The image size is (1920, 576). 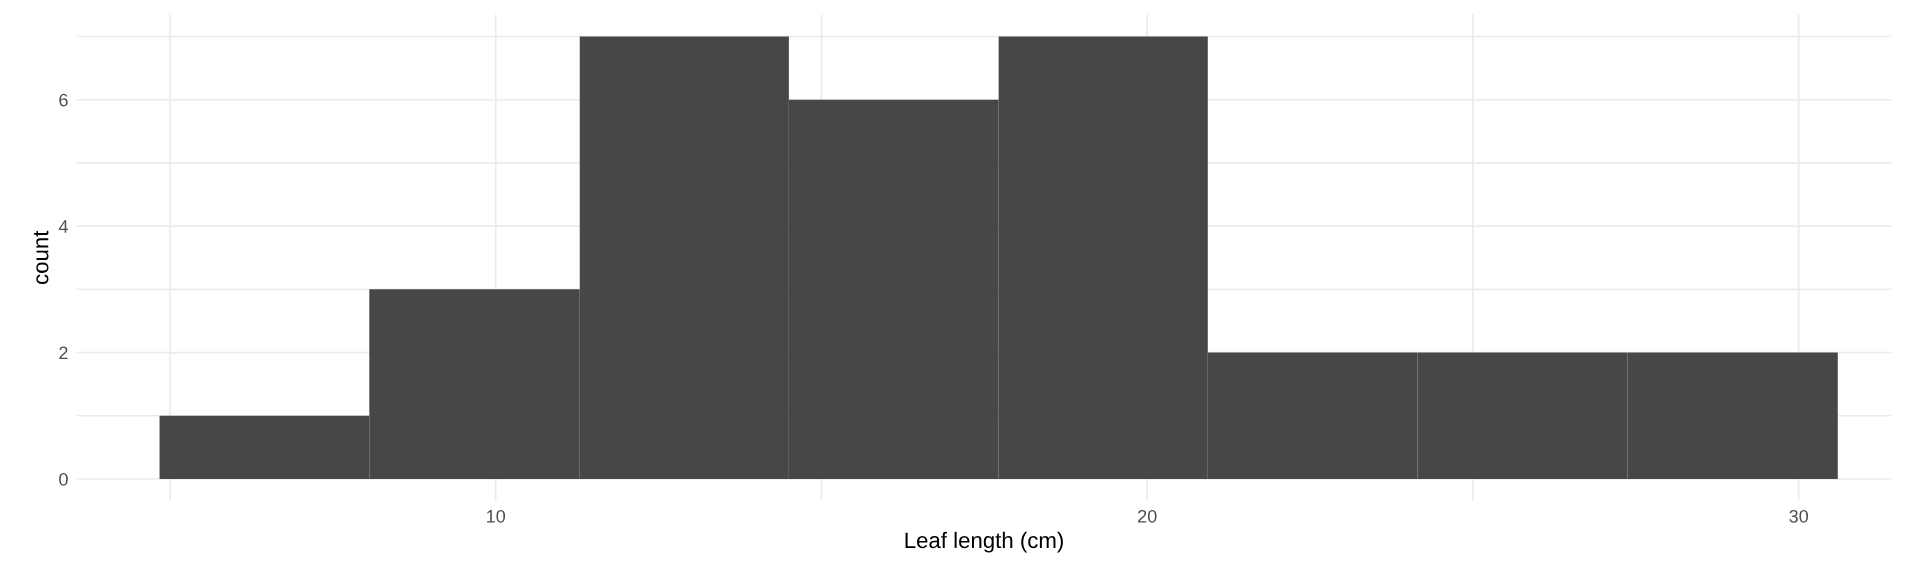 I want to click on y-tick-label: 2, so click(x=63, y=353).